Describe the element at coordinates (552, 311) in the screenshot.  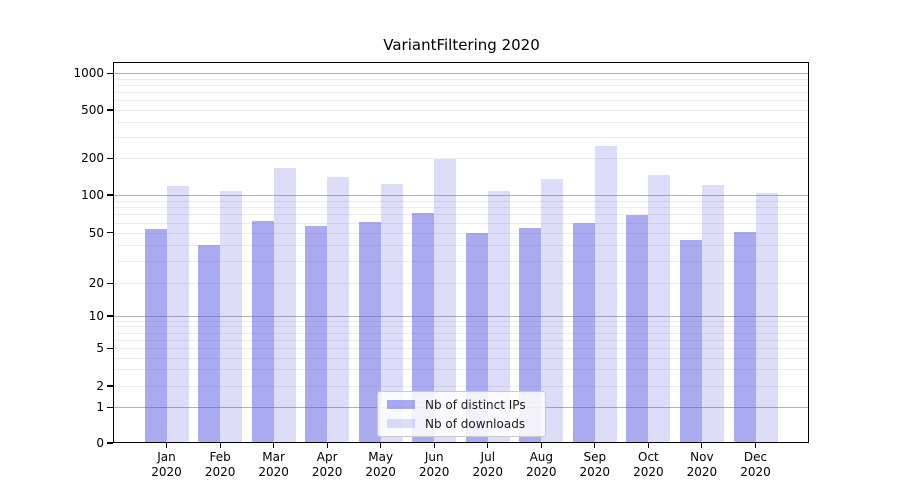
I see `bar-aug-downloads` at that location.